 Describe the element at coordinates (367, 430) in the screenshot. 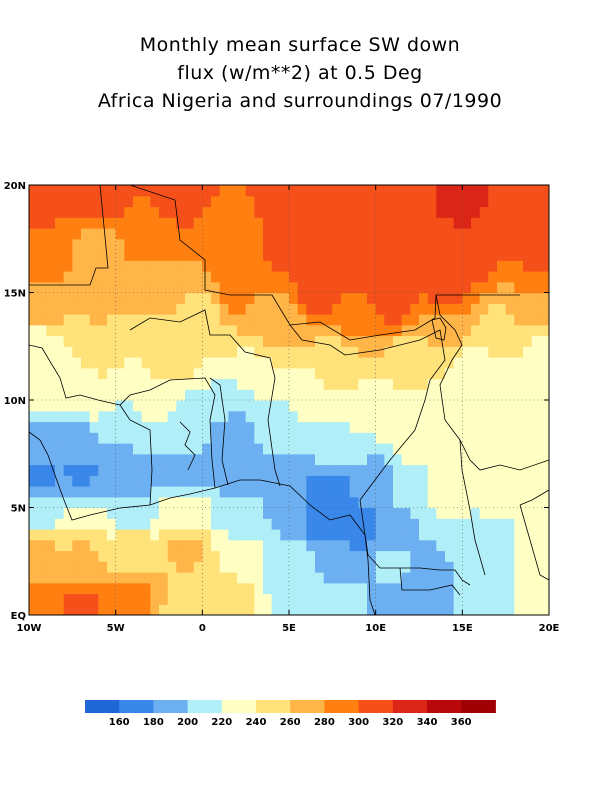

I see `border-nigeria-east` at that location.